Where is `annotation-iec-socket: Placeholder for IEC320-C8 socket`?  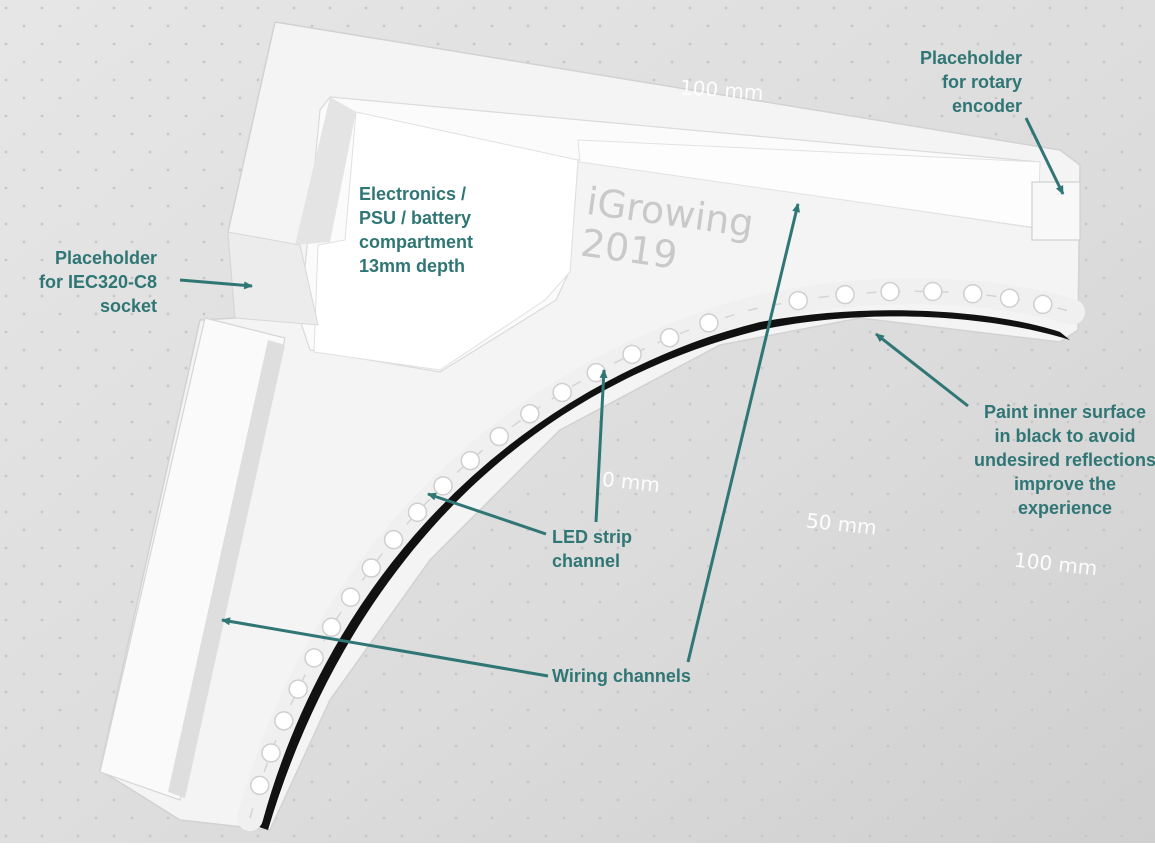 annotation-iec-socket: Placeholder for IEC320-C8 socket is located at coordinates (97, 282).